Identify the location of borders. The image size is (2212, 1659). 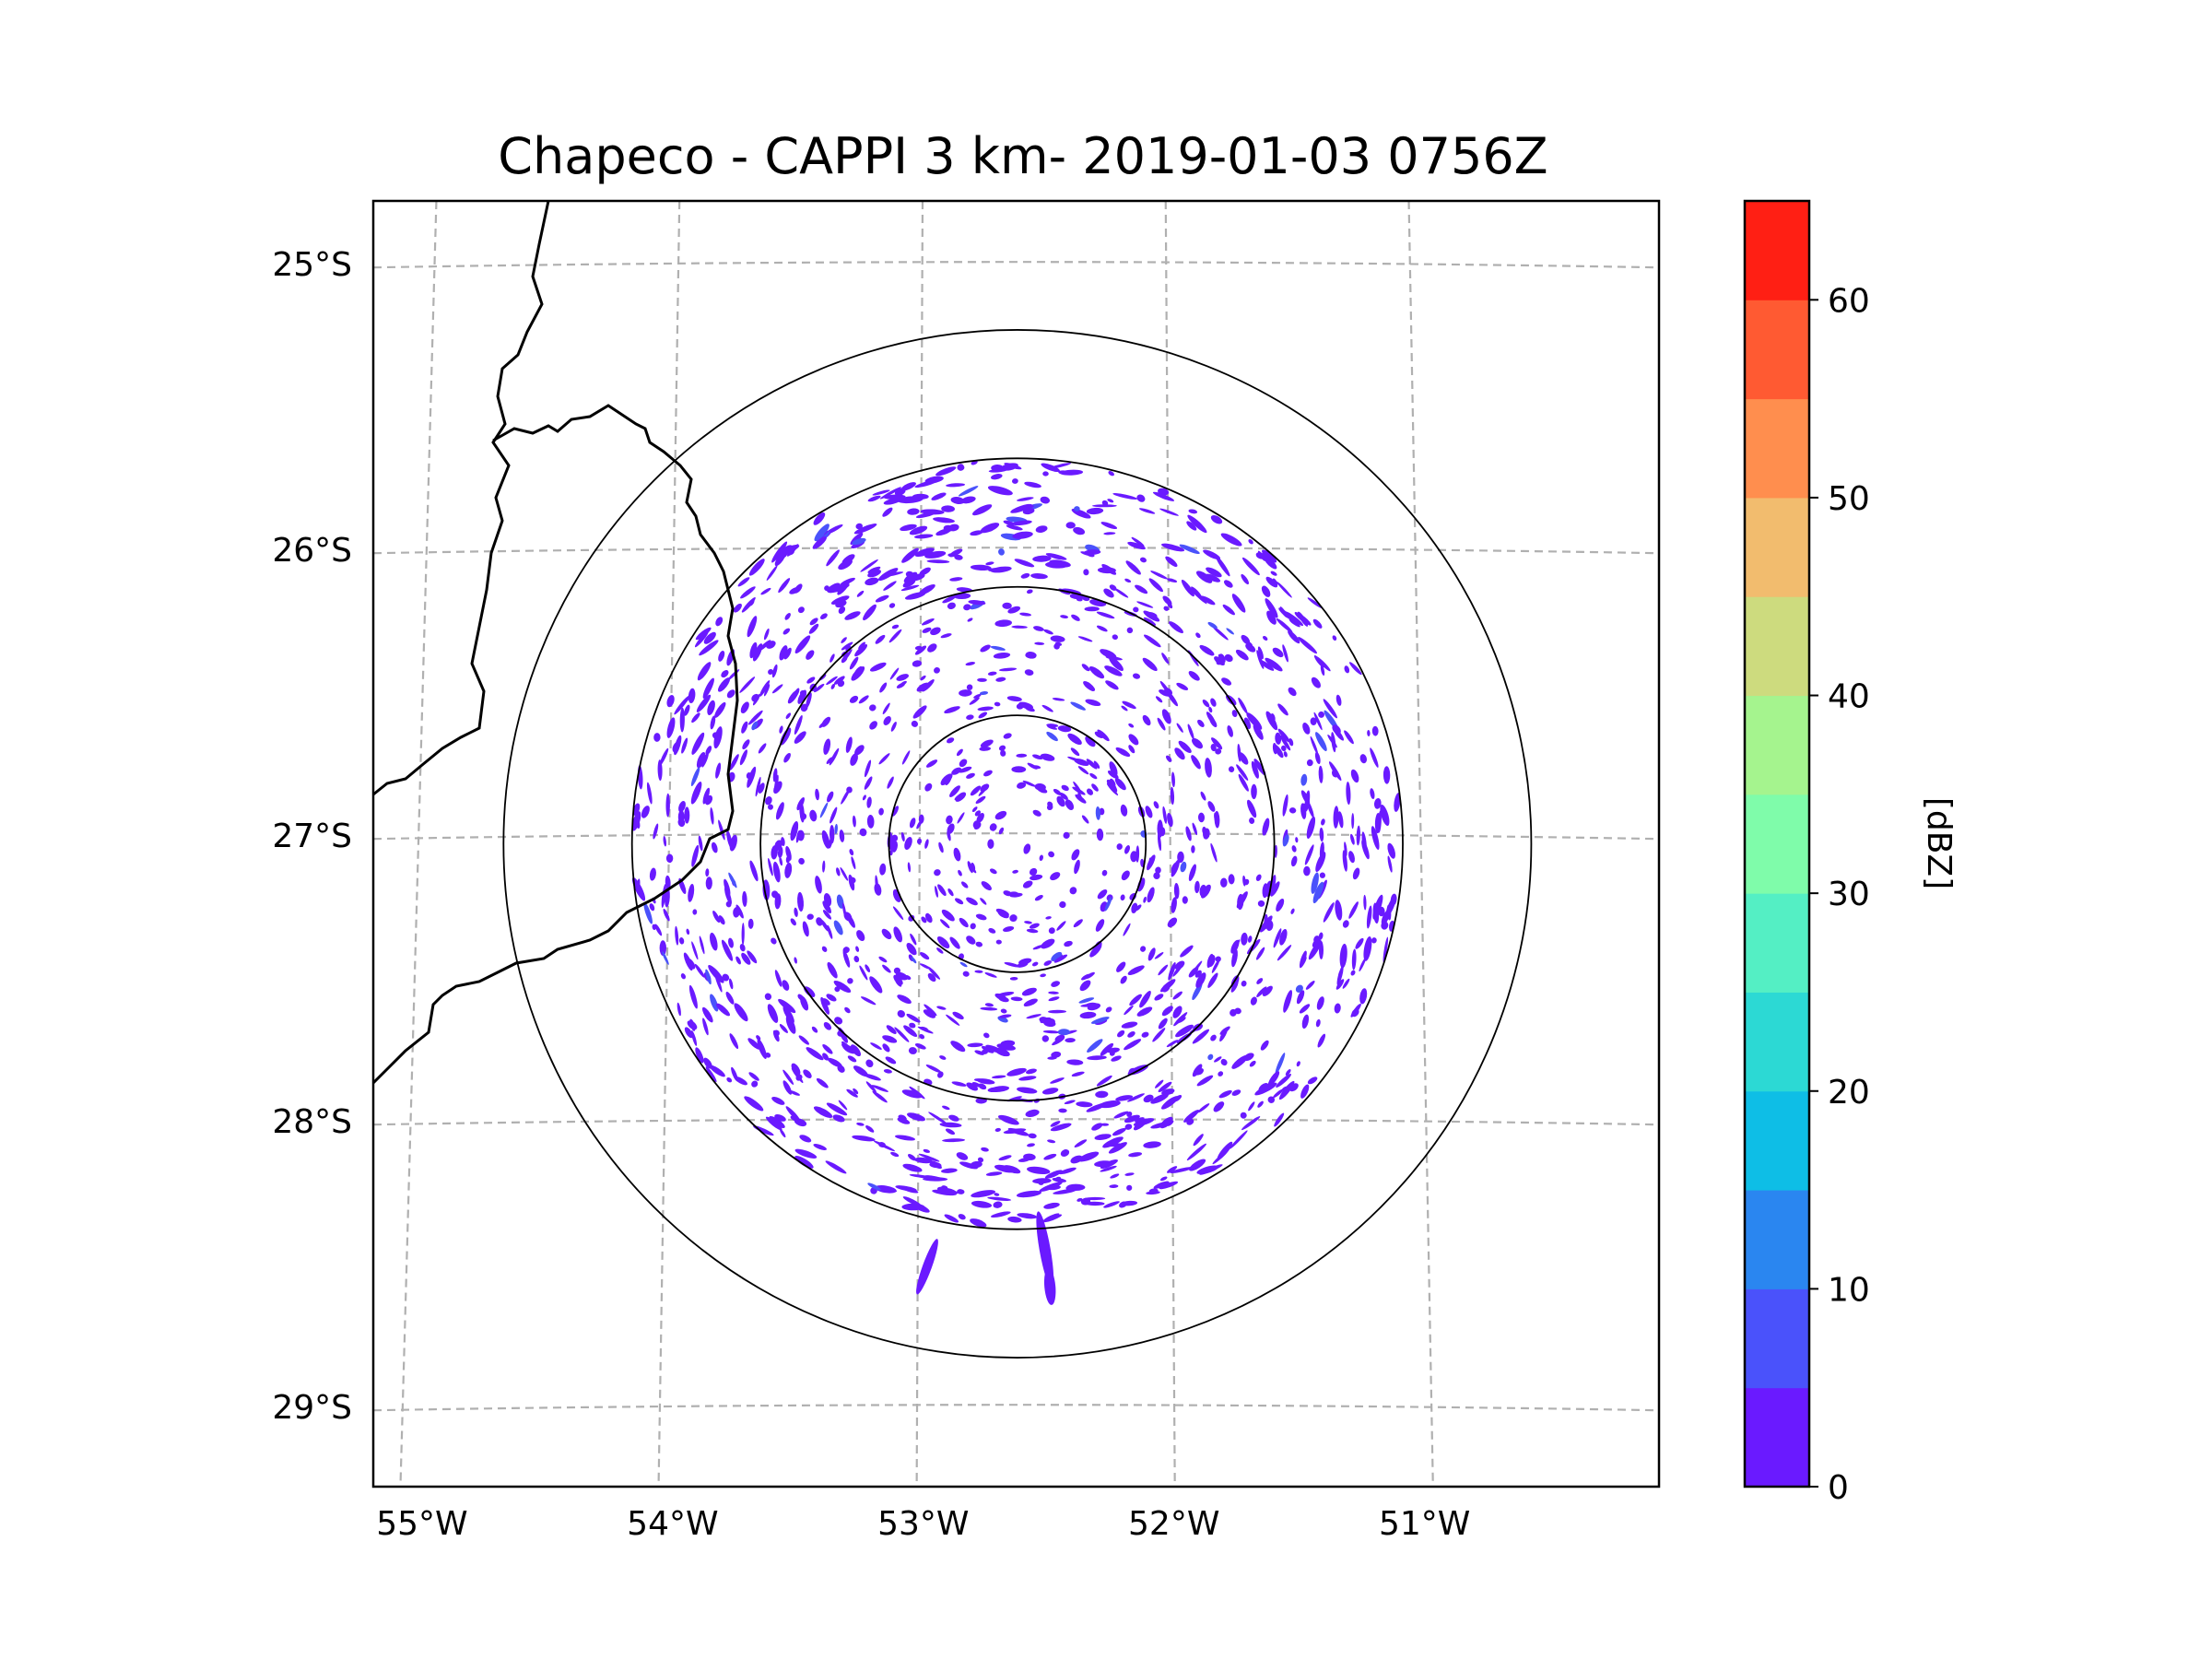
(556, 643).